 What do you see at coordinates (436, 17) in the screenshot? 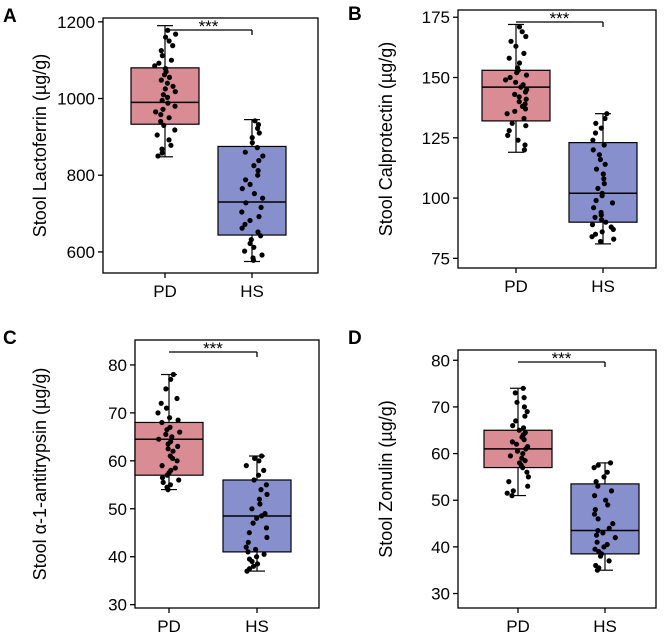
I see `y-tick-label: 175` at bounding box center [436, 17].